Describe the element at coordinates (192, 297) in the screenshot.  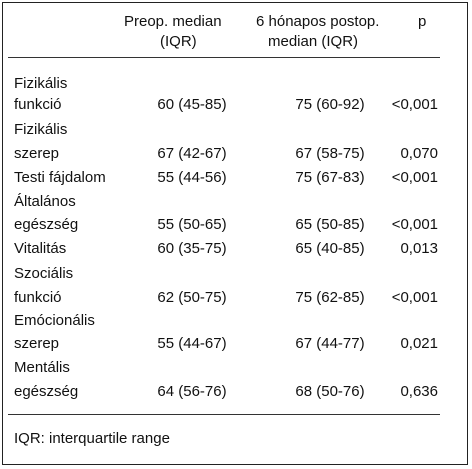
I see `cell-preop: 62 (50-75)` at that location.